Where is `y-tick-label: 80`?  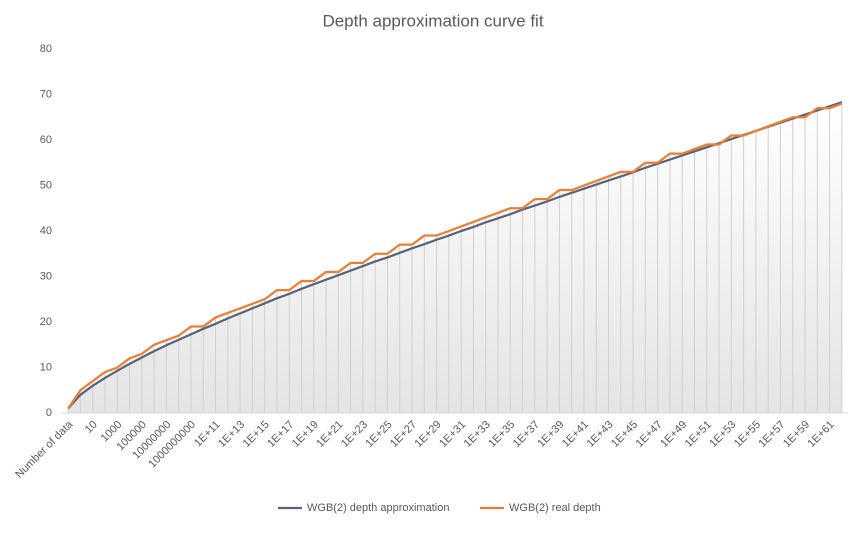 y-tick-label: 80 is located at coordinates (46, 49).